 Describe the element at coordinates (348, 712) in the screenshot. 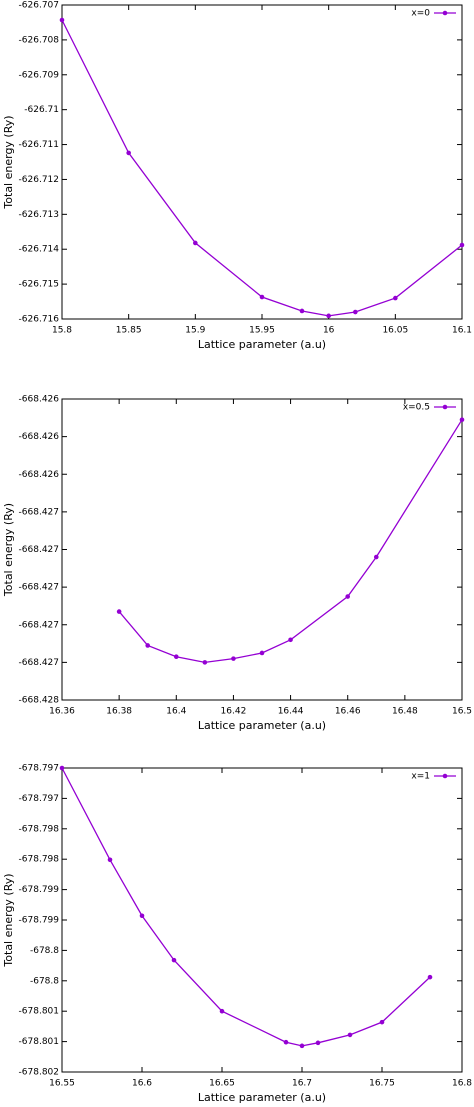

I see `x-tick-label: 16.46` at that location.